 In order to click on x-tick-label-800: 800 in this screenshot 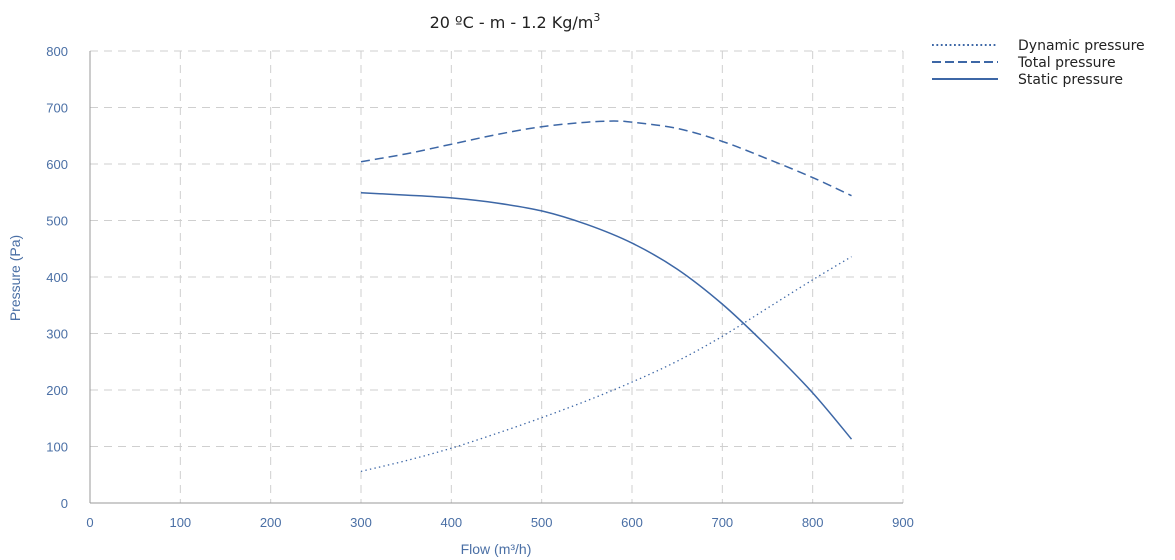, I will do `click(813, 522)`.